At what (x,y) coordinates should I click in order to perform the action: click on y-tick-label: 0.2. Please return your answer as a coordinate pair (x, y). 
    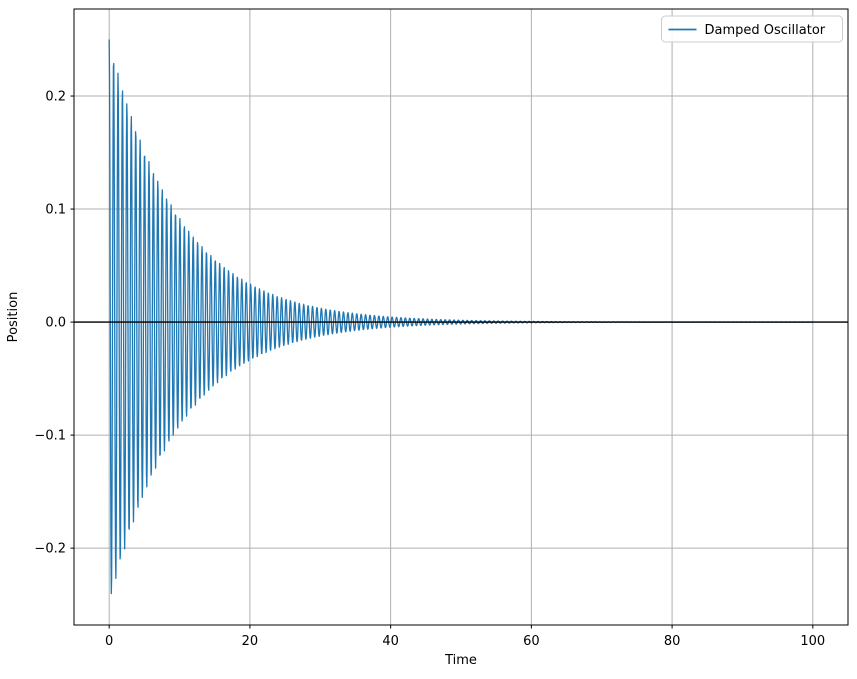
    Looking at the image, I should click on (55, 97).